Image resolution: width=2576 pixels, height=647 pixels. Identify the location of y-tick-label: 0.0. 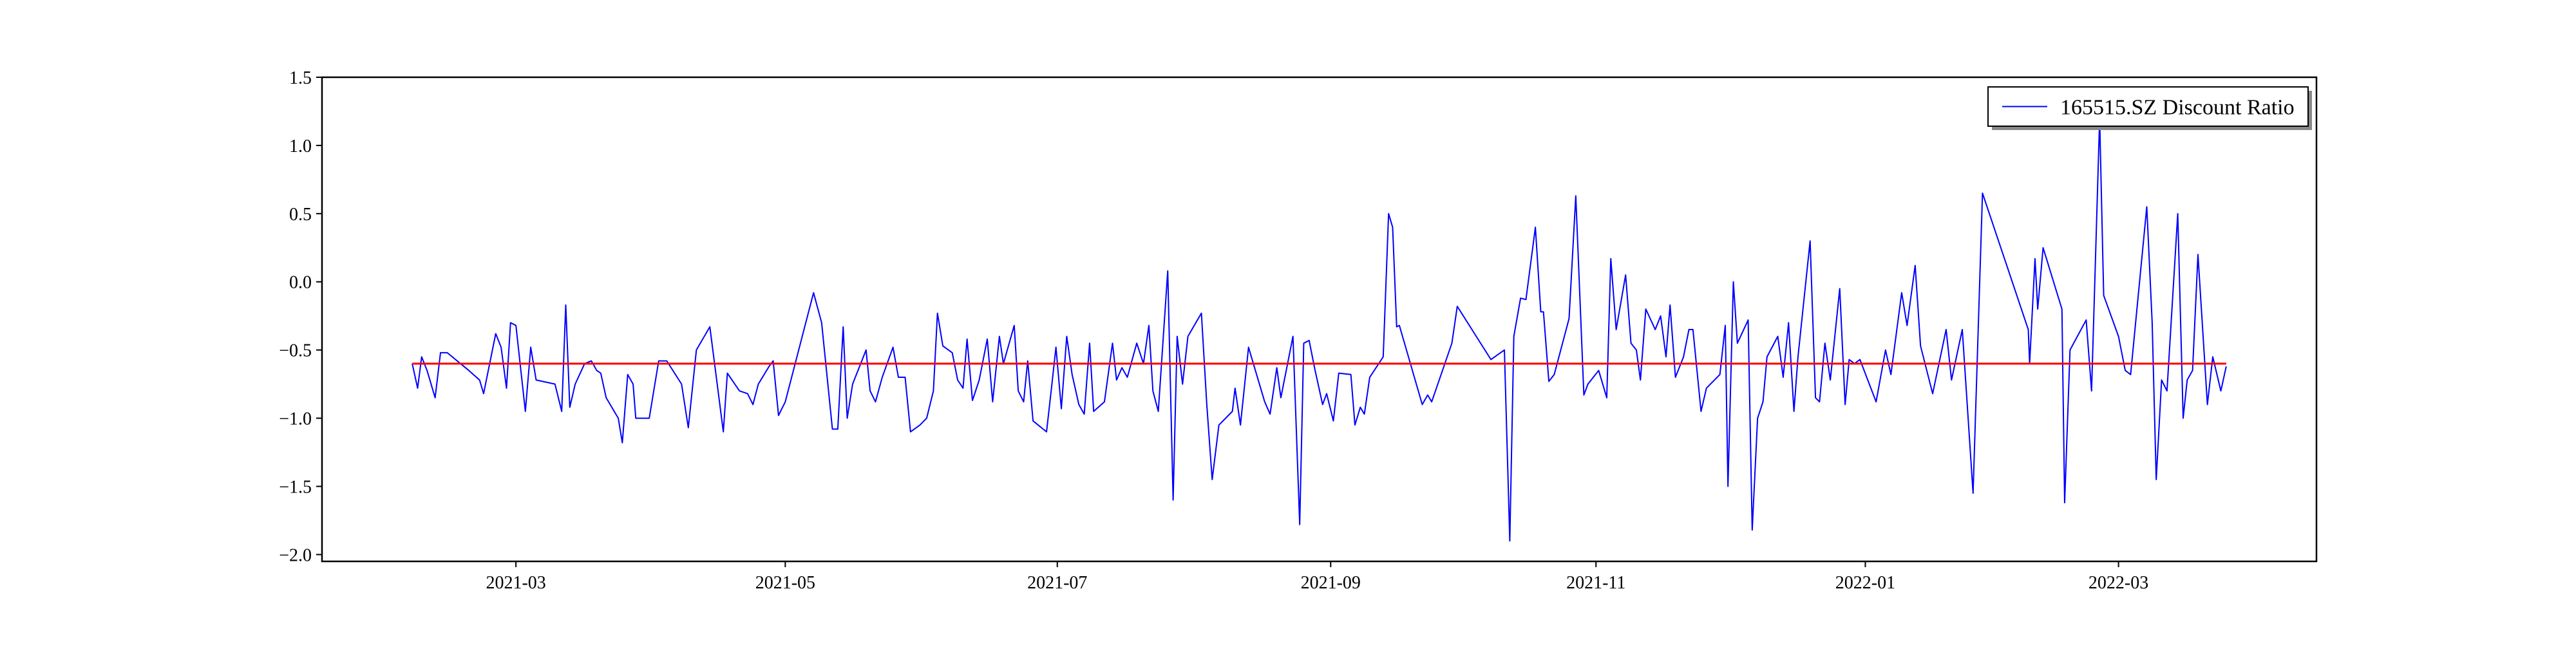
(301, 283).